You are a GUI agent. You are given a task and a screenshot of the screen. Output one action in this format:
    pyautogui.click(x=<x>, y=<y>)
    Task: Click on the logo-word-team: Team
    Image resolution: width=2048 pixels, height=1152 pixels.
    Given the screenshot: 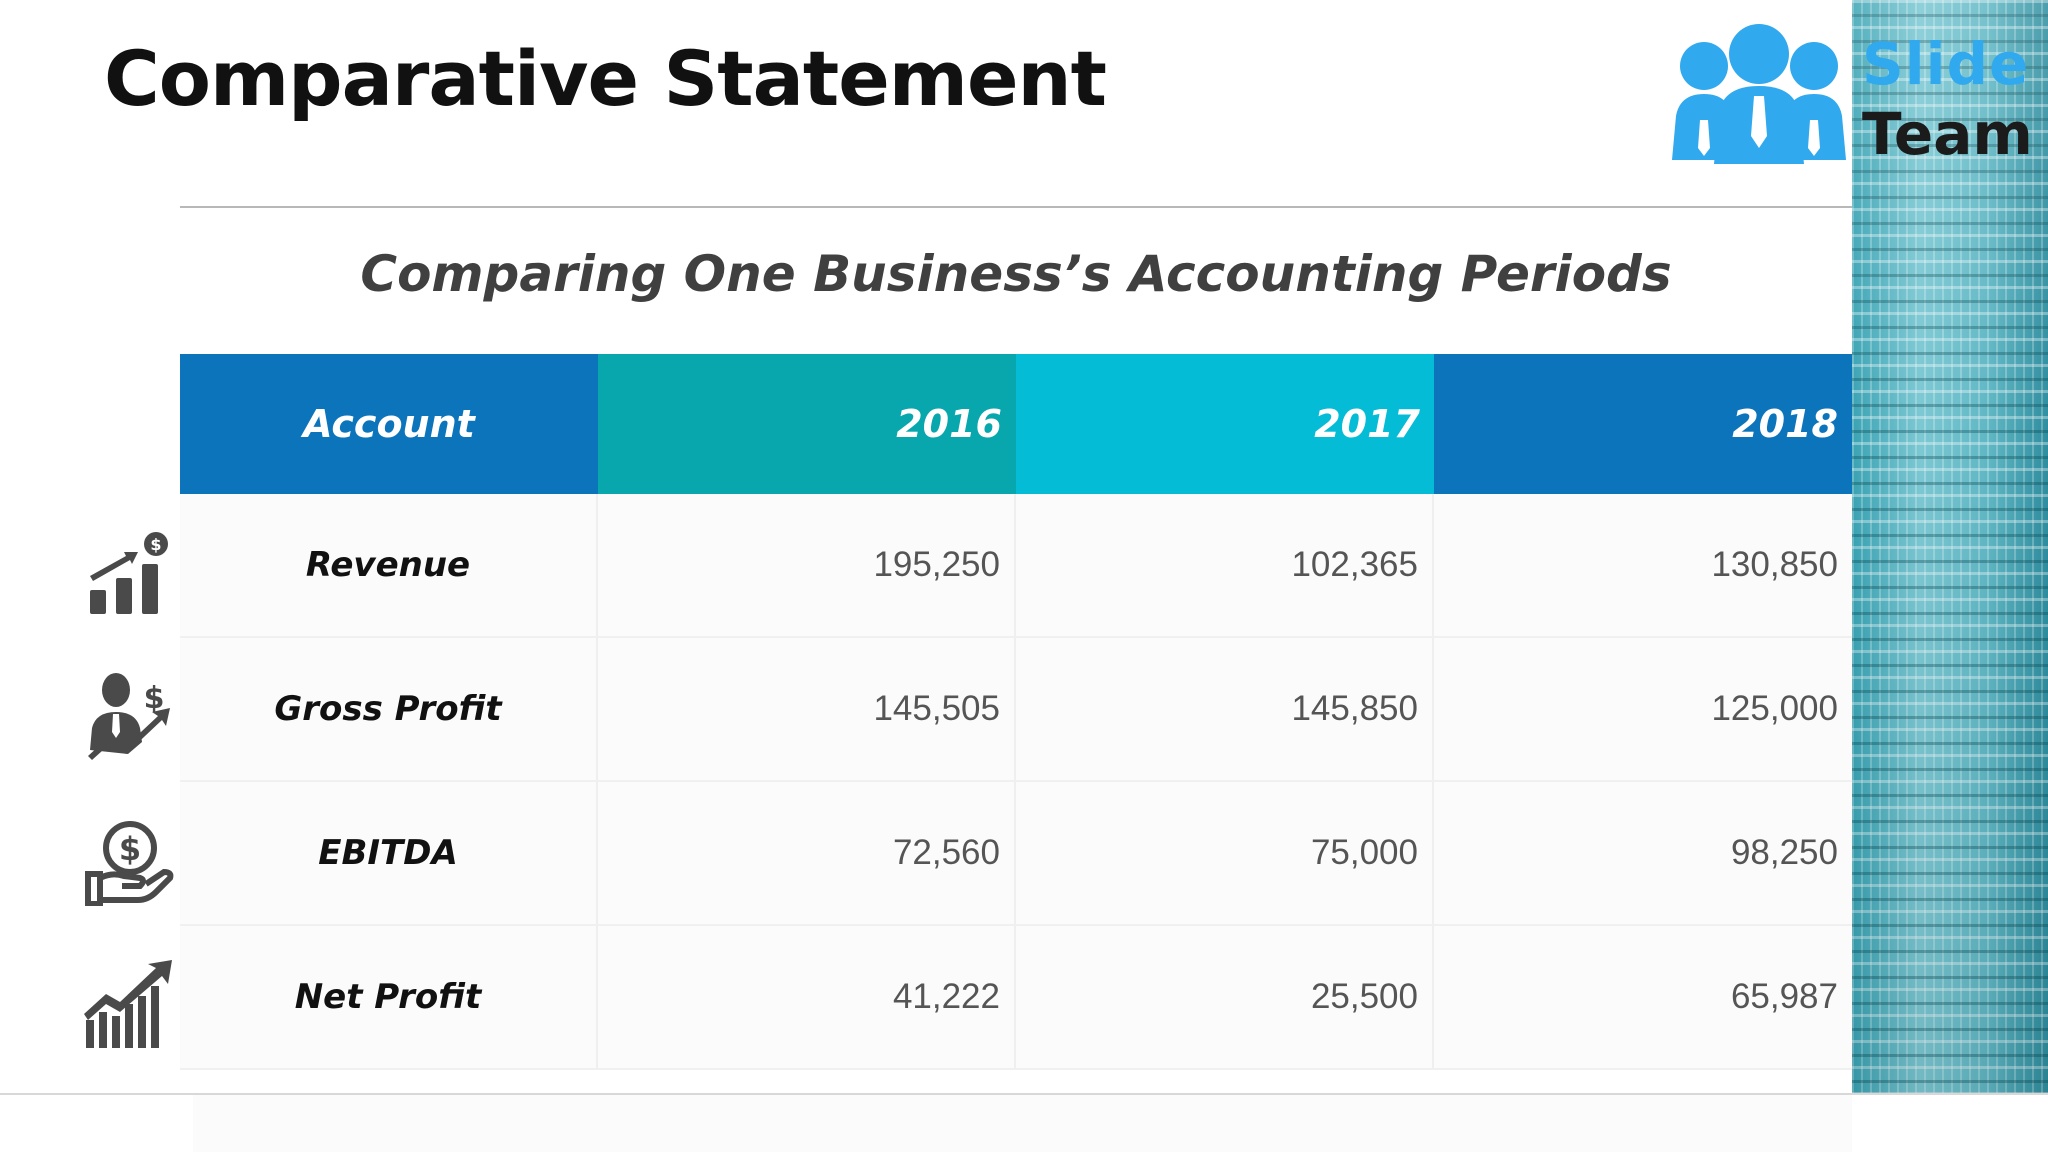 What is the action you would take?
    pyautogui.click(x=1947, y=134)
    